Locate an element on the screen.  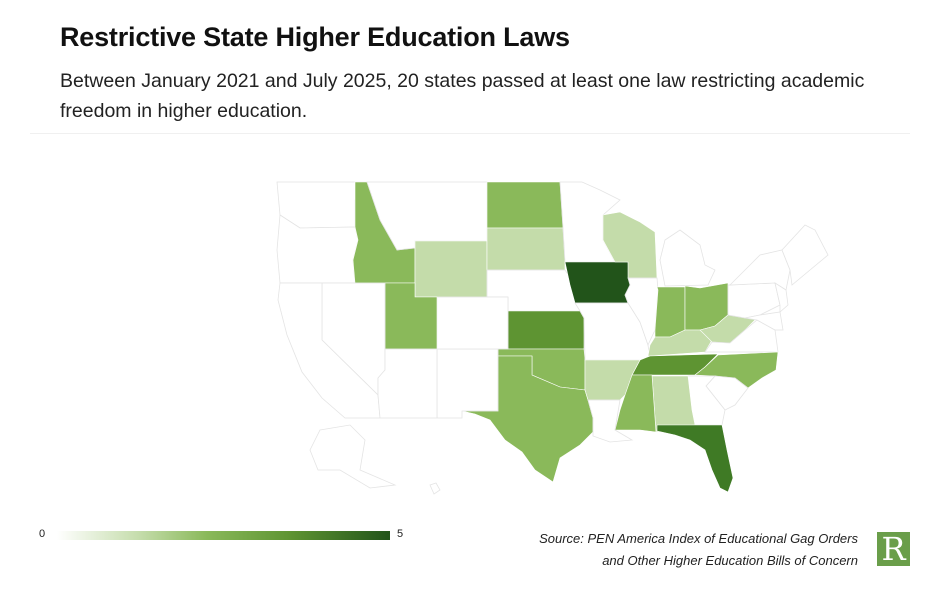
state-texas: Texas is located at coordinates (527, 419).